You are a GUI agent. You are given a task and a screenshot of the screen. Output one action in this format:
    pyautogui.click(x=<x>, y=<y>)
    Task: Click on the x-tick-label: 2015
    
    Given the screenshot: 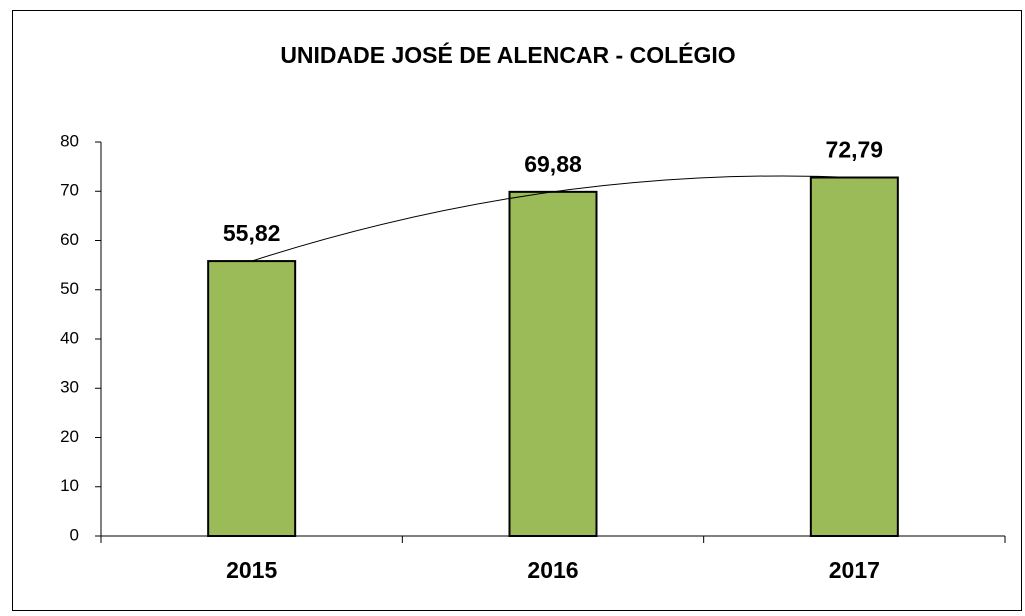 What is the action you would take?
    pyautogui.click(x=251, y=570)
    